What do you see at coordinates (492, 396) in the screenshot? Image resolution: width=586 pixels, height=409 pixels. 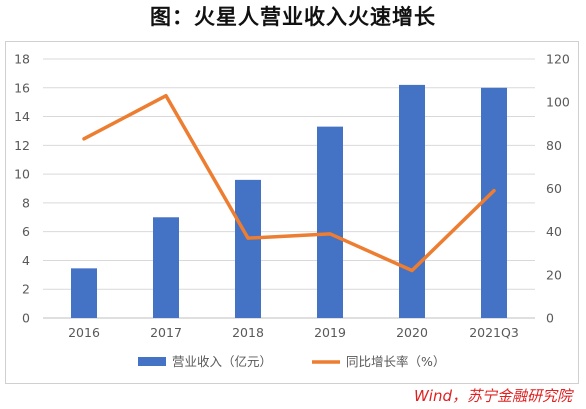 I see `source-note: Wind，苏宁金融研究院` at bounding box center [492, 396].